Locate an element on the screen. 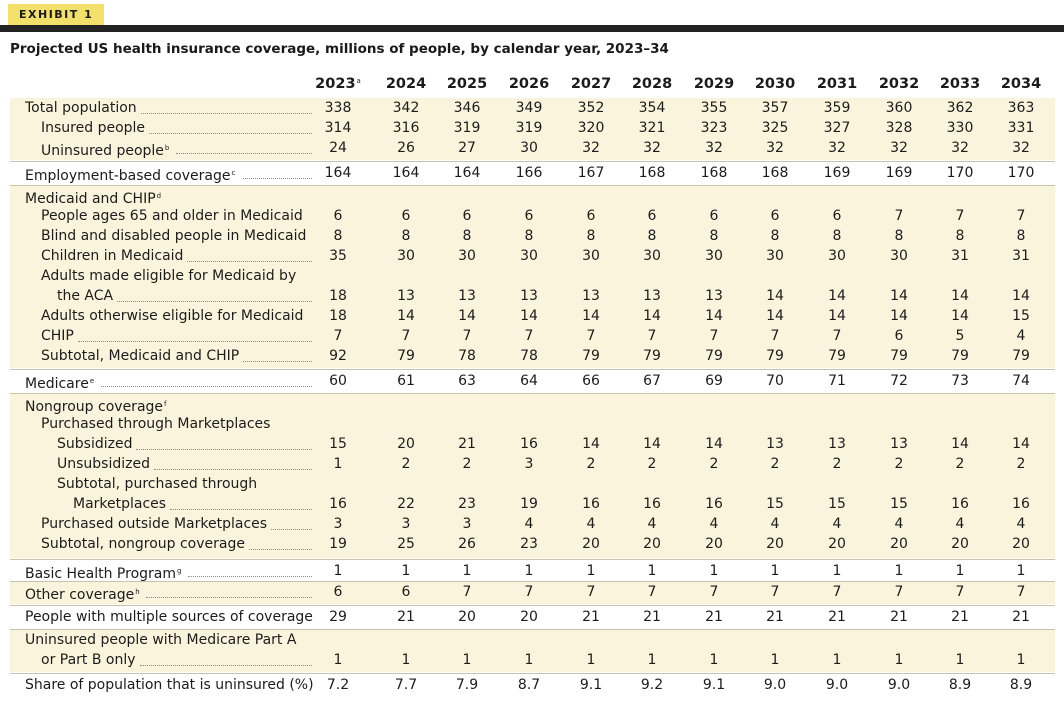 Image resolution: width=1064 pixels, height=701 pixels. cell-2027: 2 is located at coordinates (591, 464).